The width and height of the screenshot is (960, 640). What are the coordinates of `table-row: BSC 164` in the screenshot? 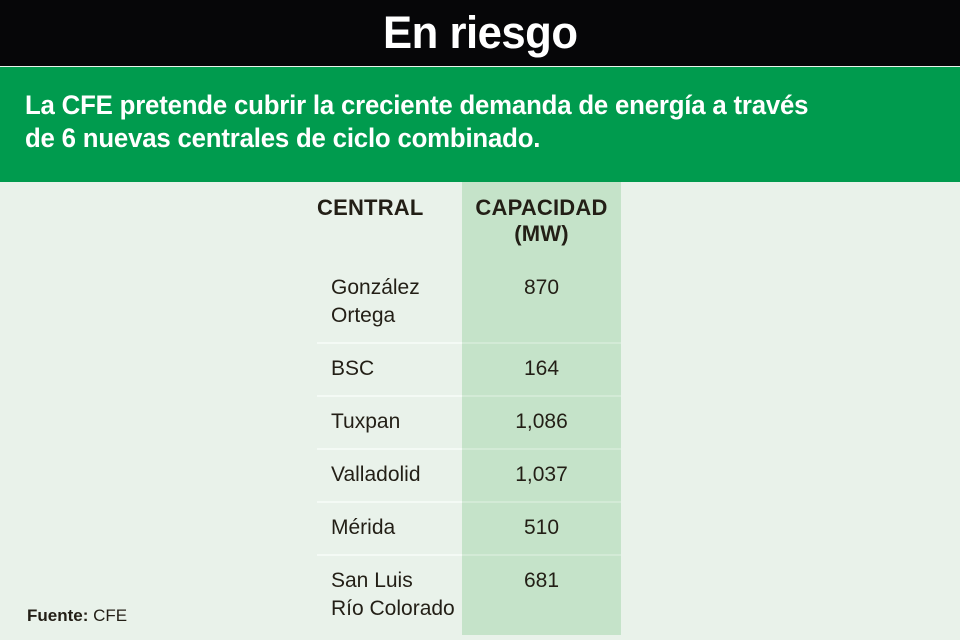 It's located at (469, 369).